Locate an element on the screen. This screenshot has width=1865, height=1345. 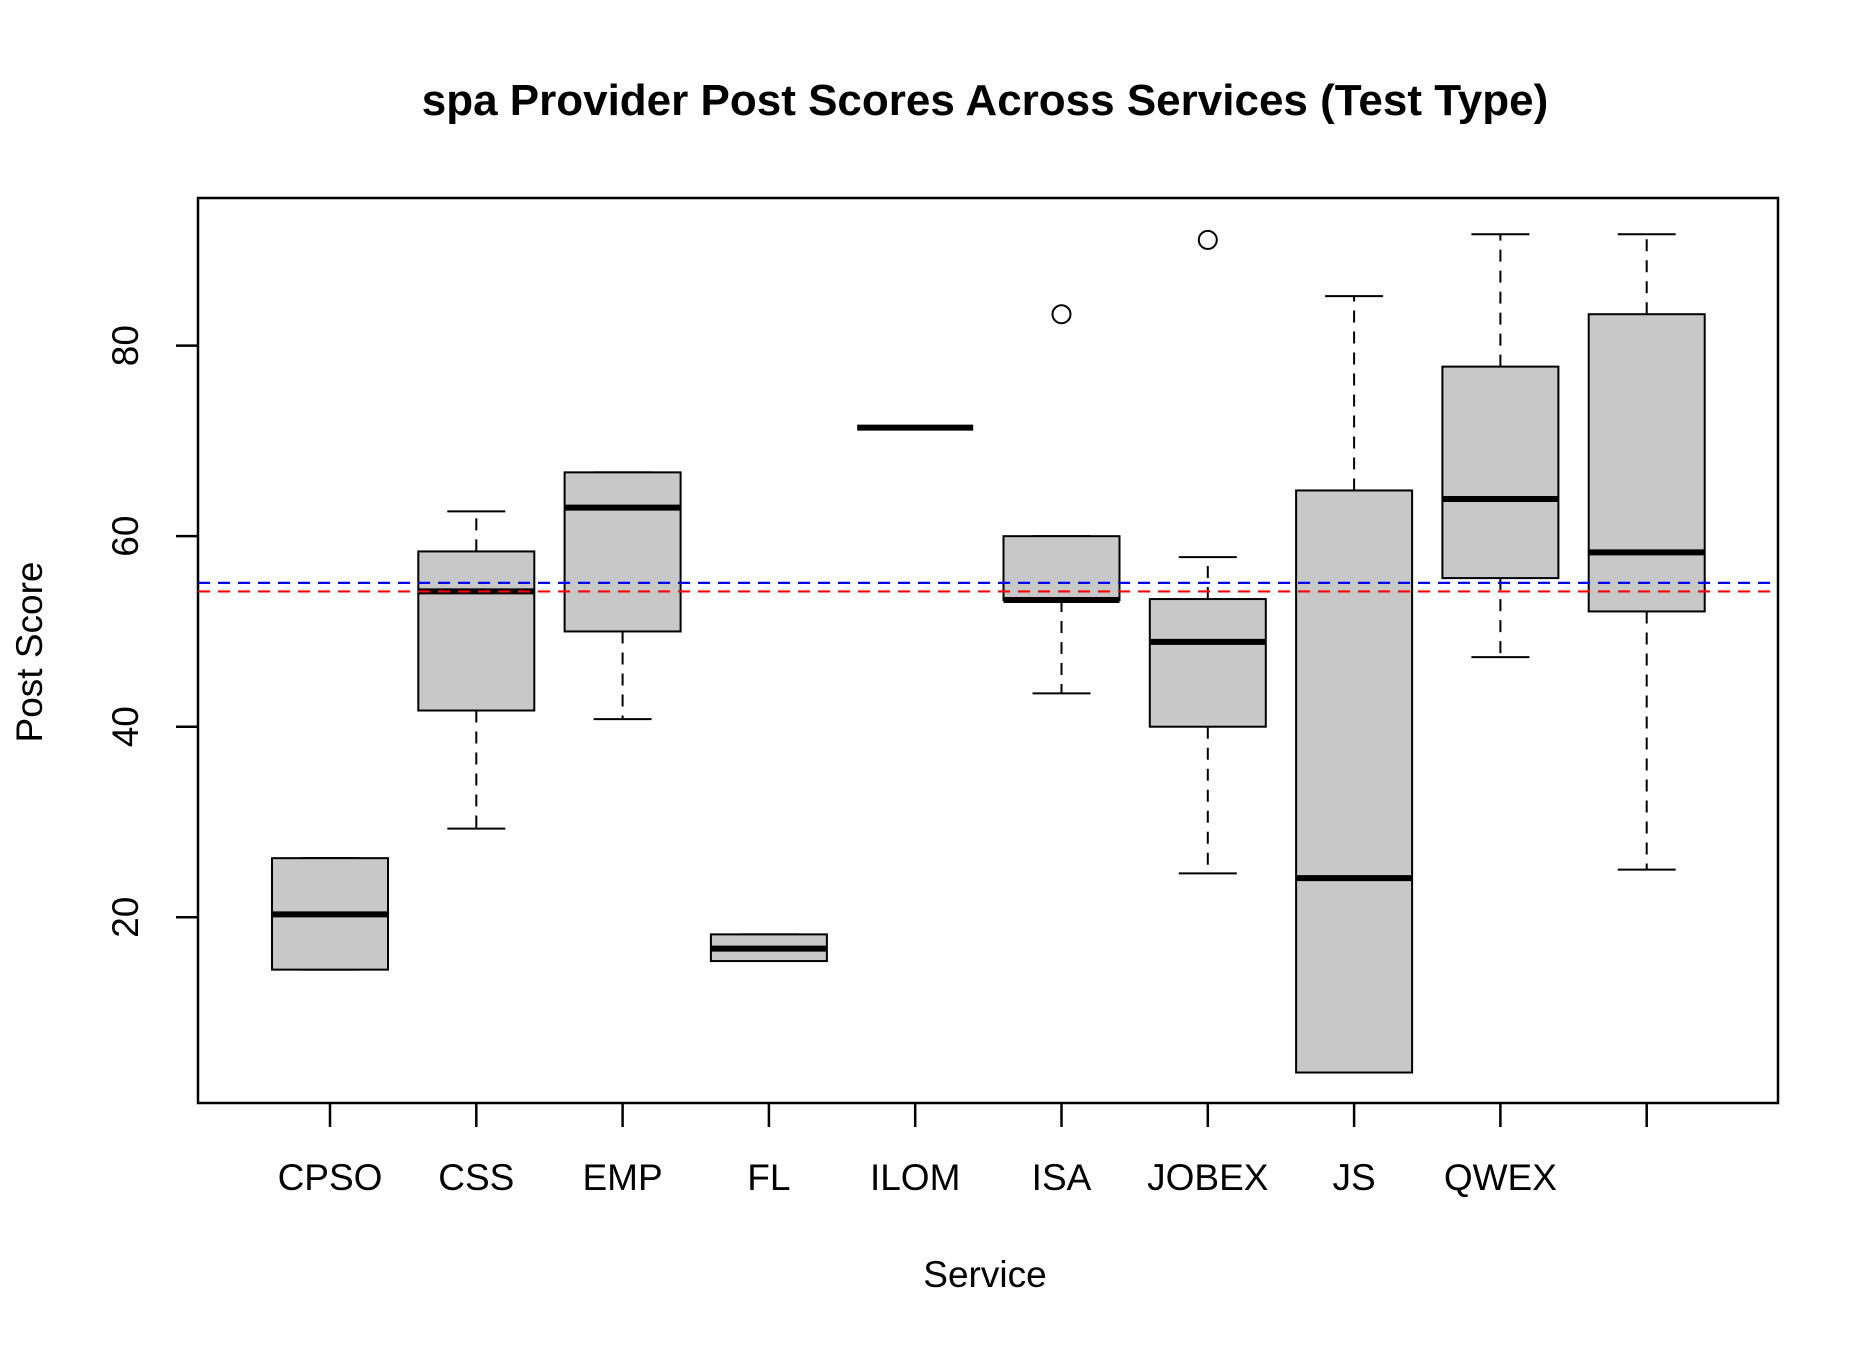
x-tick-label: QWEX is located at coordinates (1500, 1177).